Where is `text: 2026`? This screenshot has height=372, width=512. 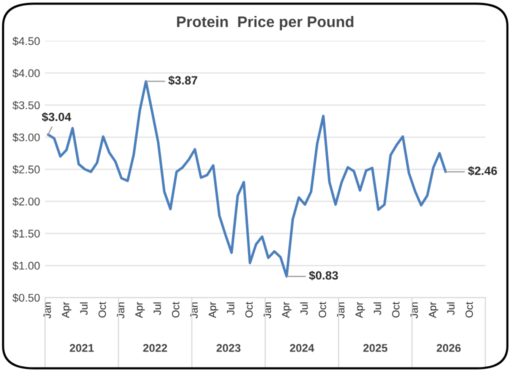 text: 2026 is located at coordinates (448, 348).